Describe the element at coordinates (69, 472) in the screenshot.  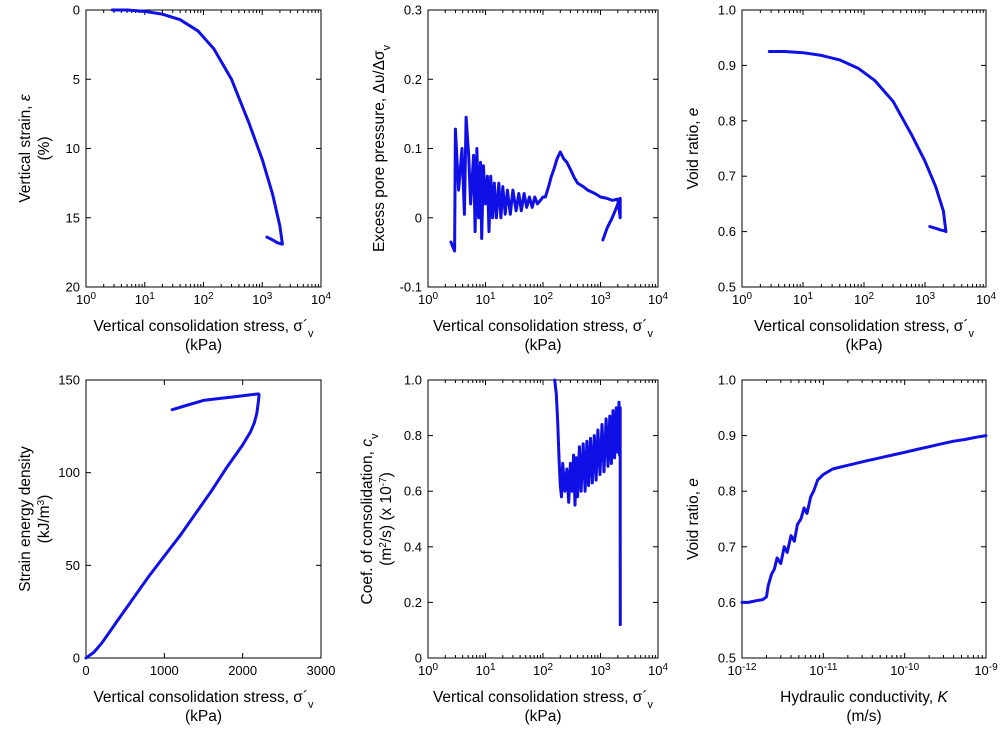
I see `y-tick-label: 100` at that location.